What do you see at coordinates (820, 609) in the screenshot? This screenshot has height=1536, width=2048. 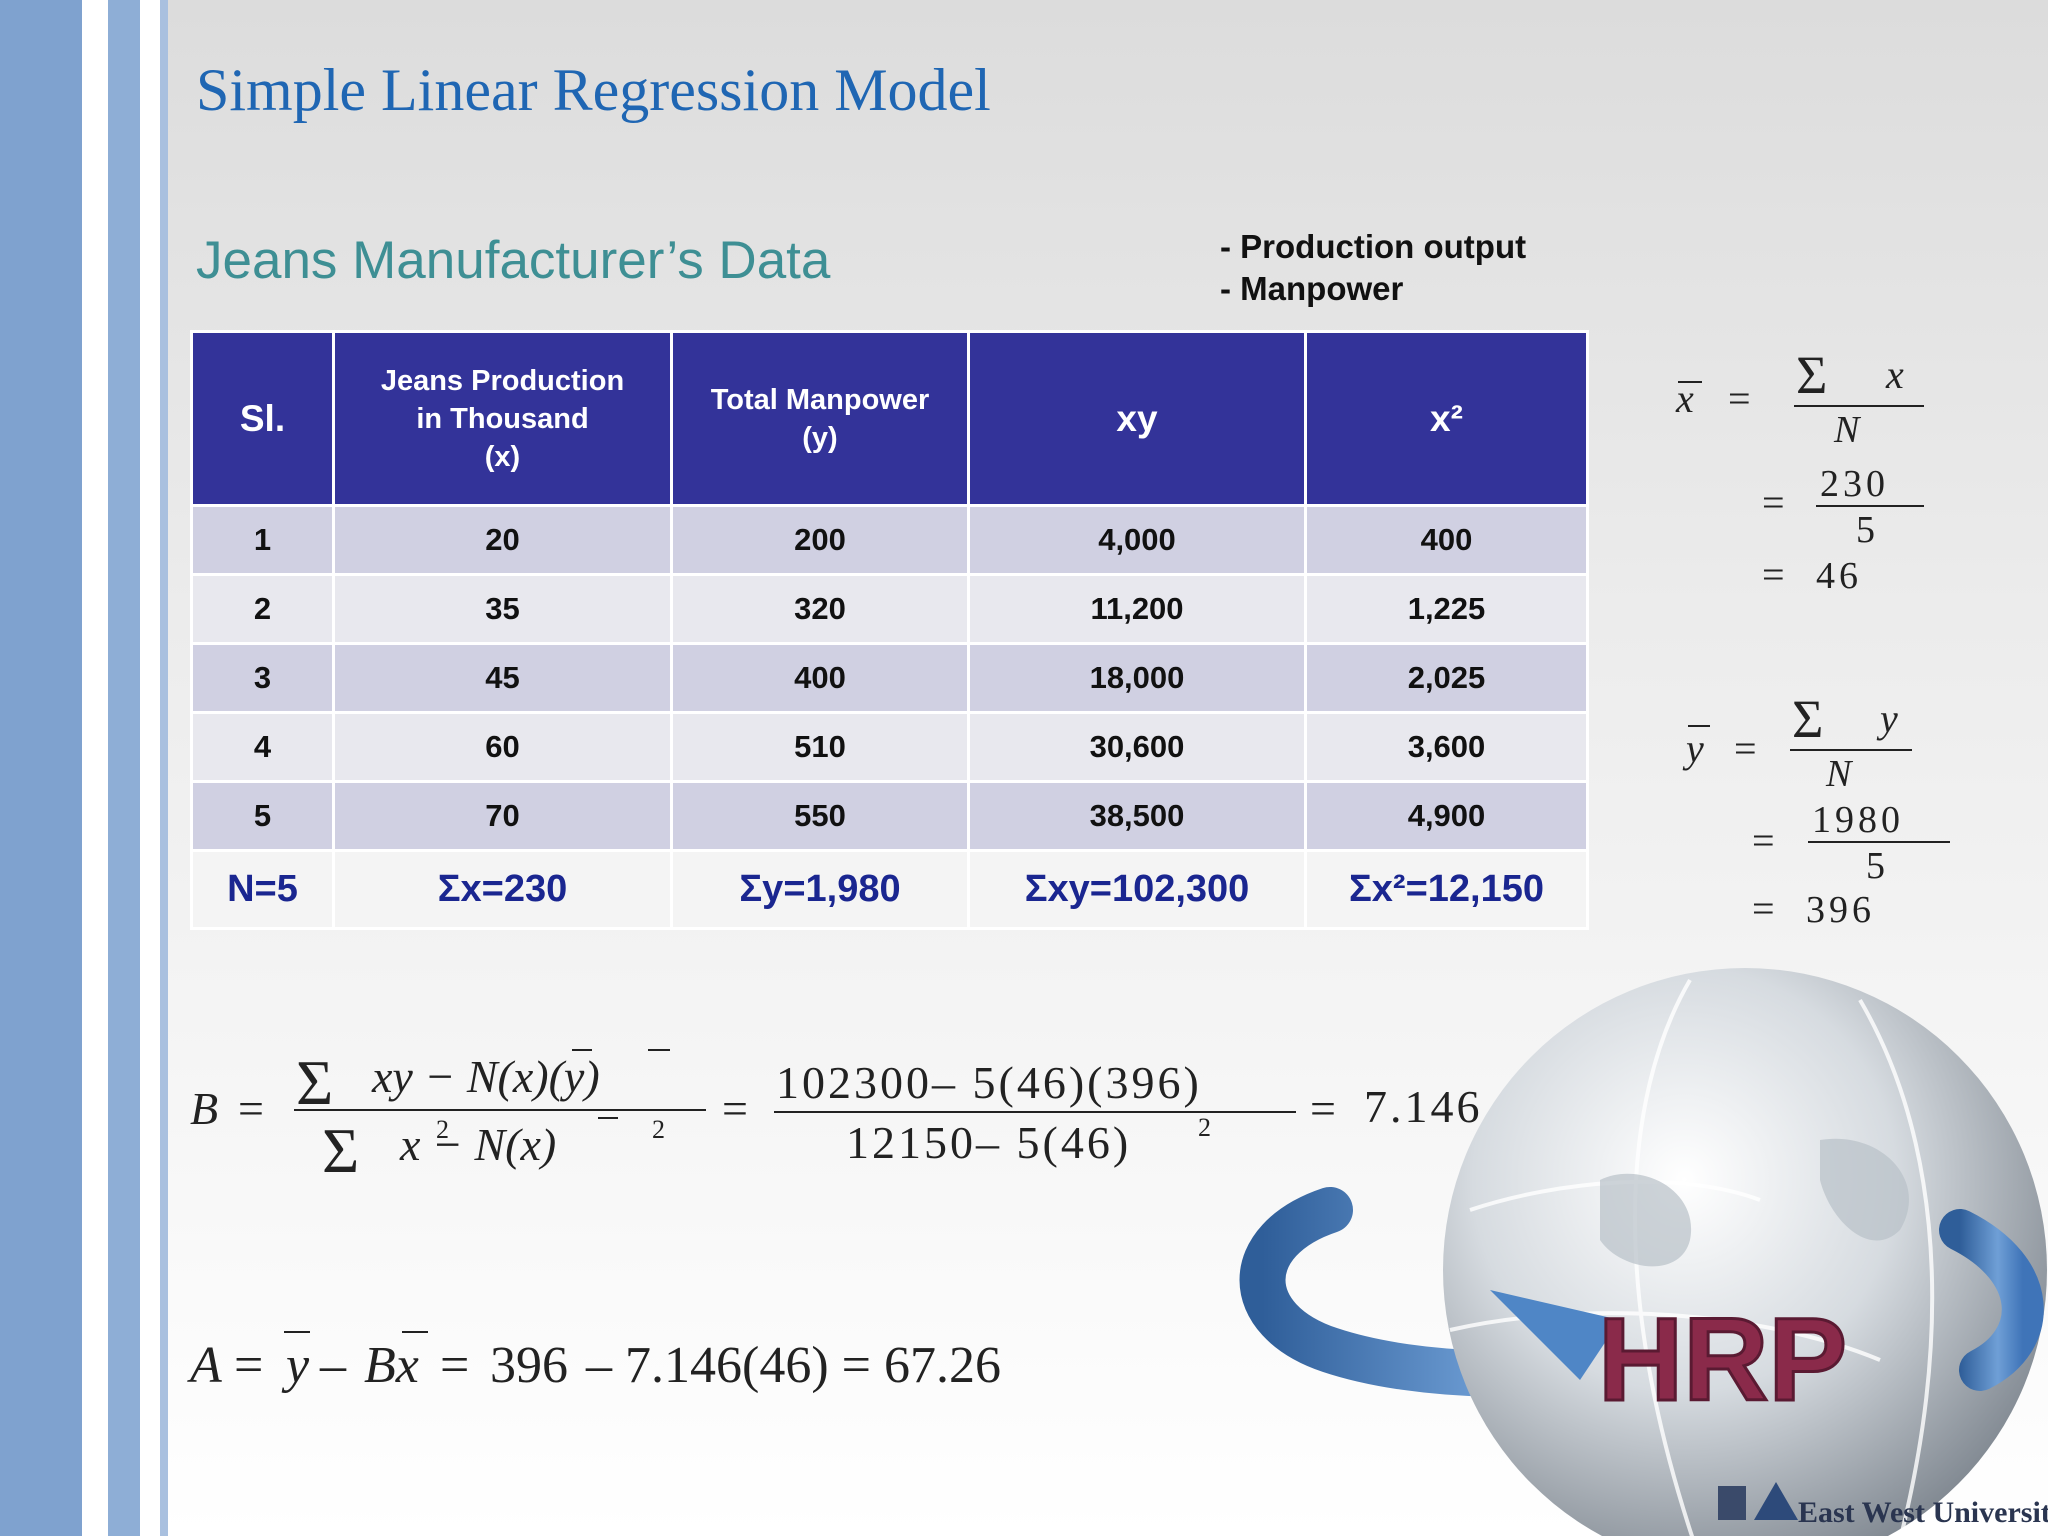 I see `cell-y: 320` at bounding box center [820, 609].